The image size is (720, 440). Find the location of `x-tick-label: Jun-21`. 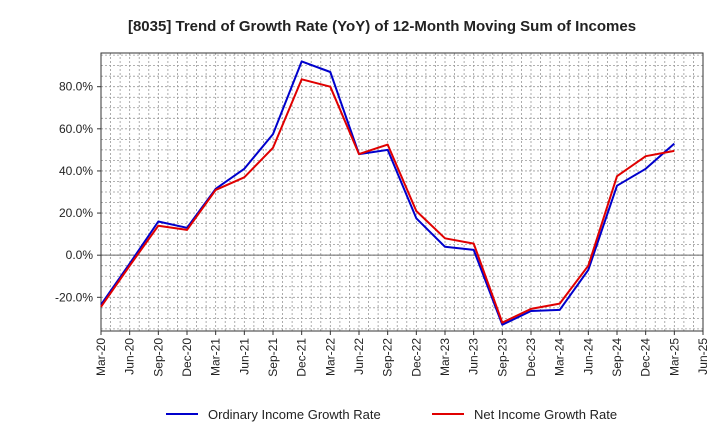

x-tick-label: Jun-21 is located at coordinates (244, 356).